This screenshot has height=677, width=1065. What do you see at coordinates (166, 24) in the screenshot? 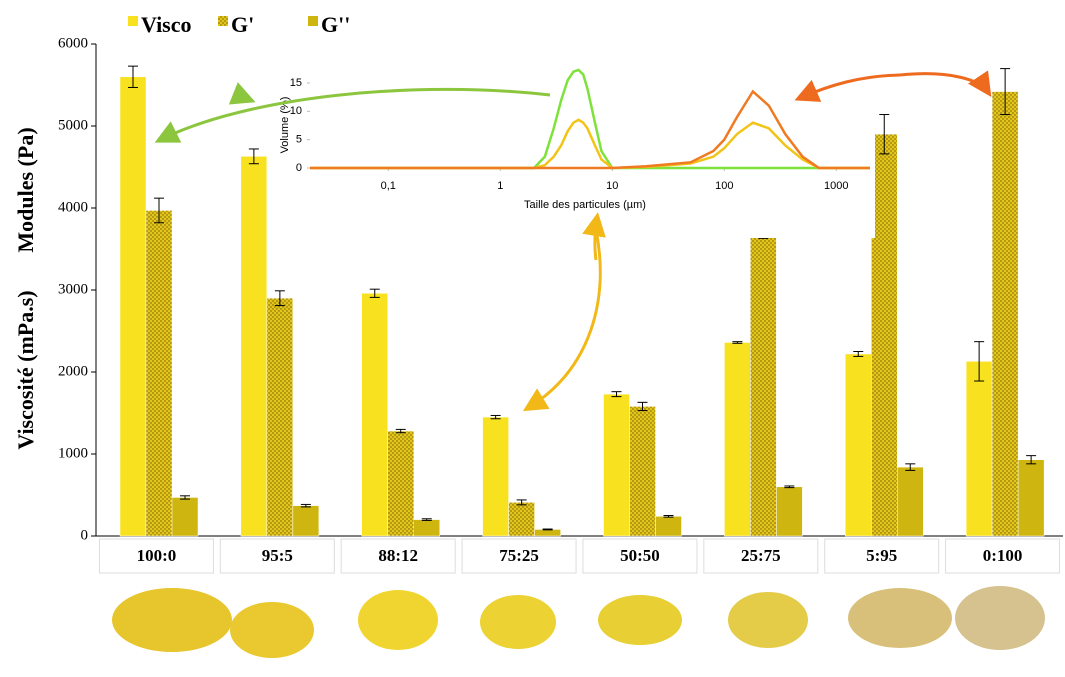
I see `legend-label: Visco` at bounding box center [166, 24].